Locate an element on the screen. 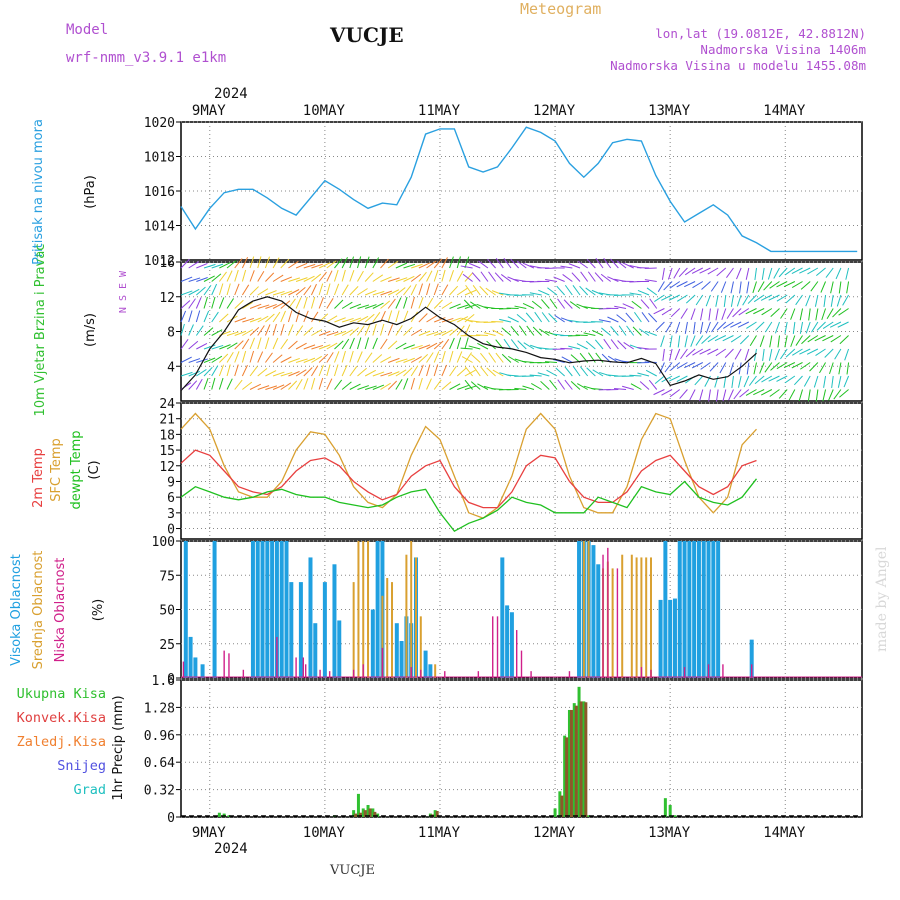 This screenshot has height=900, width=900. y-tick-label: 0.96 is located at coordinates (159, 736).